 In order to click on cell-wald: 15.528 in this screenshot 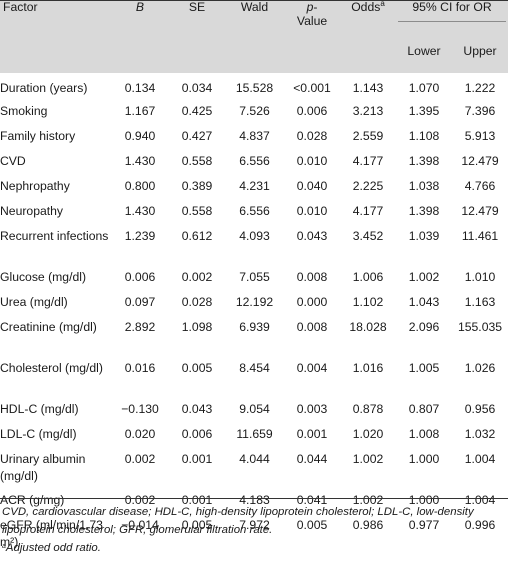, I will do `click(254, 88)`.